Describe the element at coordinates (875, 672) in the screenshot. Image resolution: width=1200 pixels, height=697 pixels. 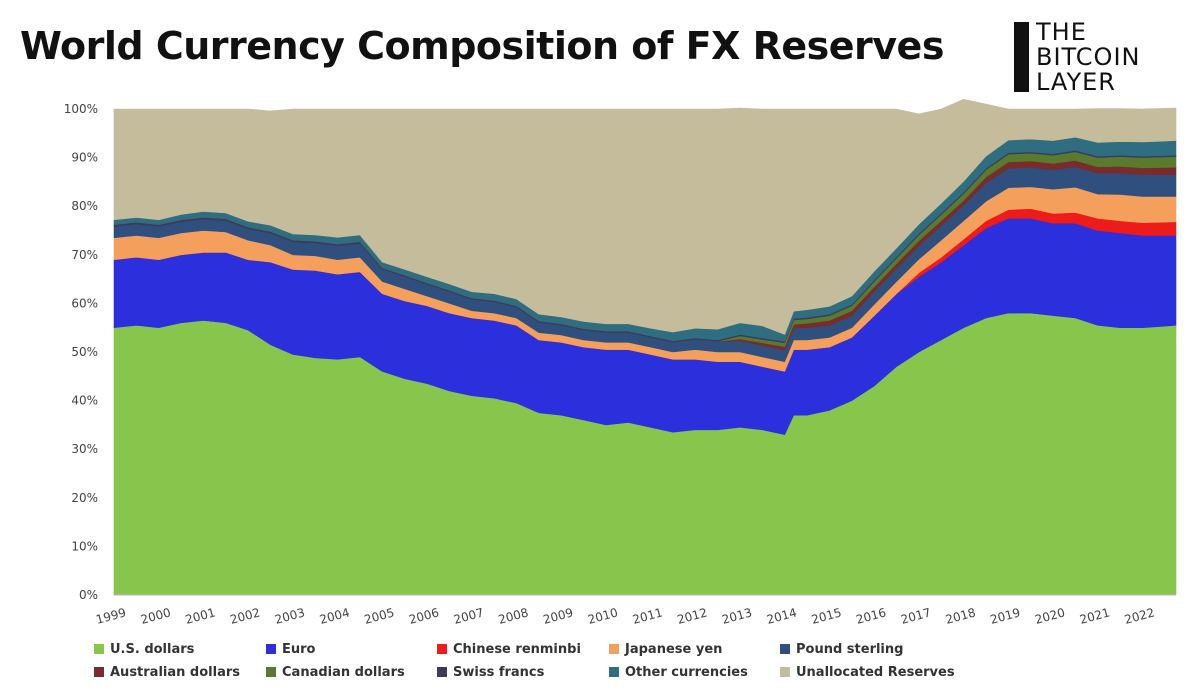
I see `legend-label: Unallocated Reserves` at that location.